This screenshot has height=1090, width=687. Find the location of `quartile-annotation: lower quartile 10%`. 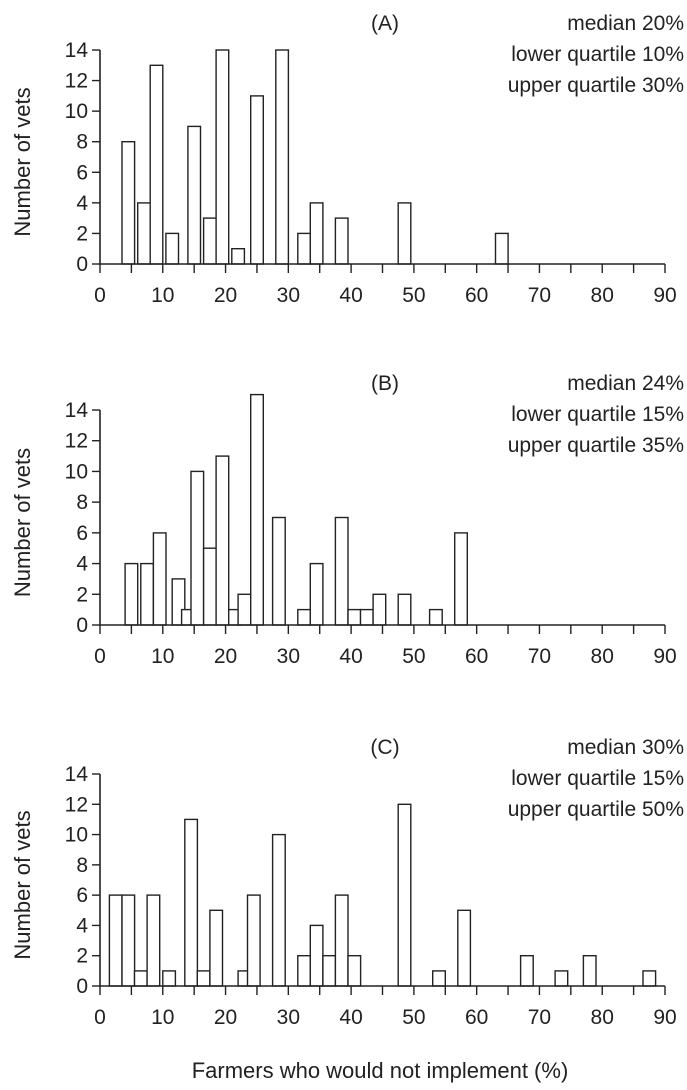

quartile-annotation: lower quartile 10% is located at coordinates (597, 54).